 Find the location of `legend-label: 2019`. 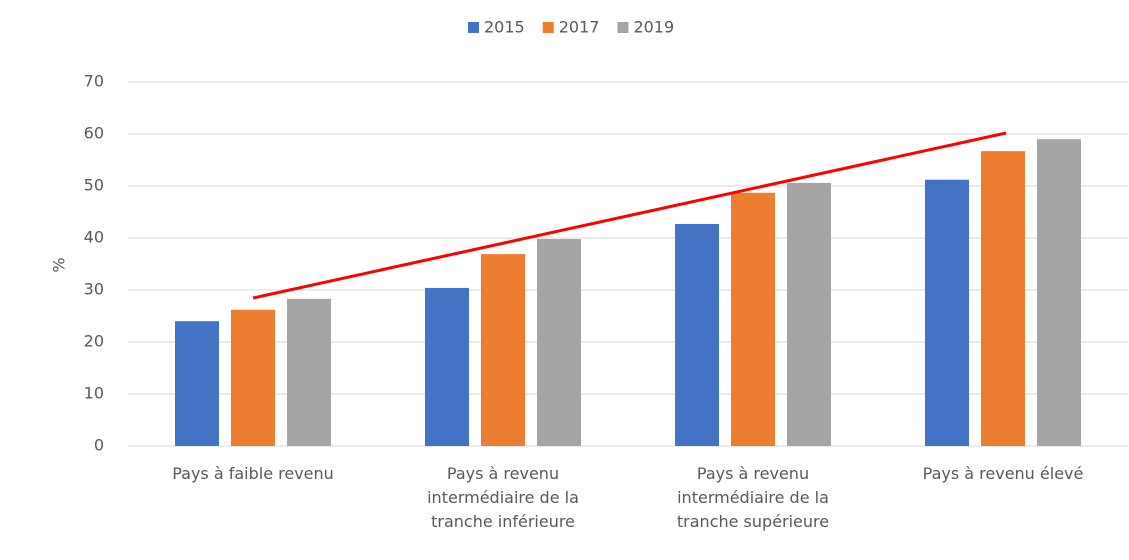

legend-label: 2019 is located at coordinates (653, 27).